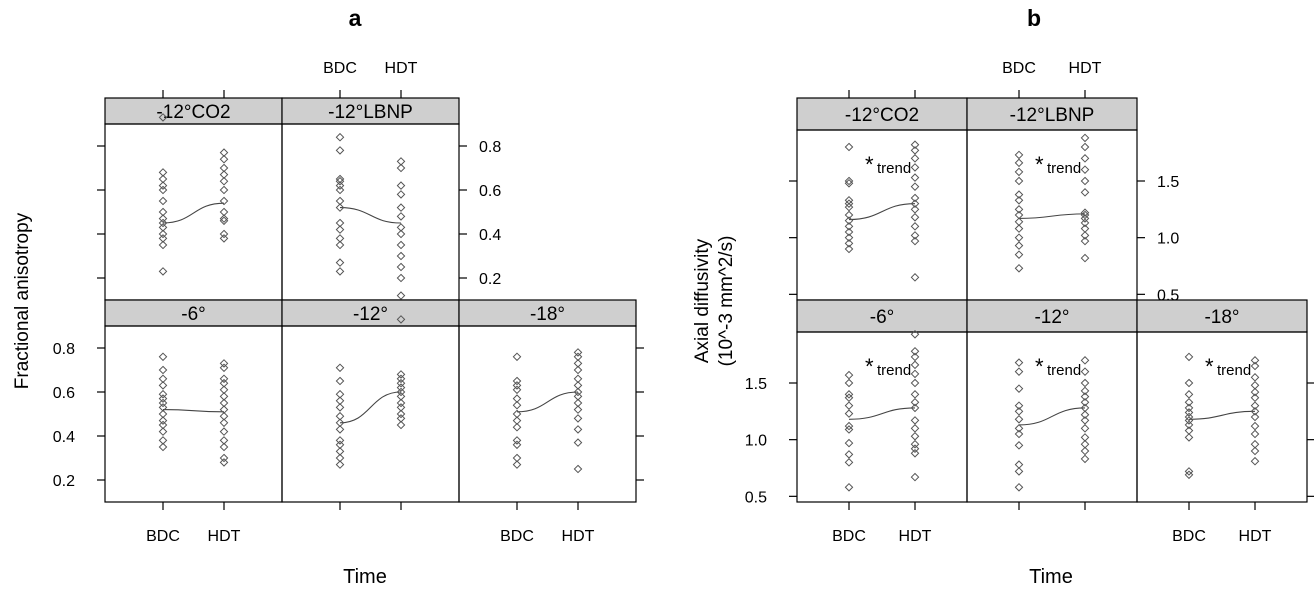 This screenshot has height=594, width=1314. I want to click on y-axis-label-line: Fractional anisotropy, so click(22, 300).